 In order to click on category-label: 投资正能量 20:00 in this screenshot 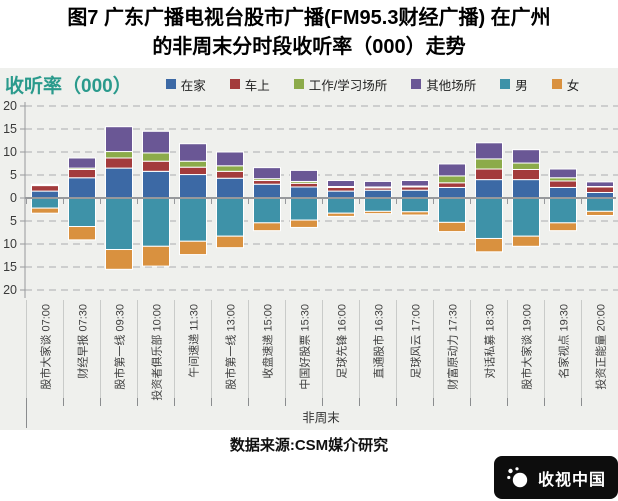, I will do `click(601, 347)`.